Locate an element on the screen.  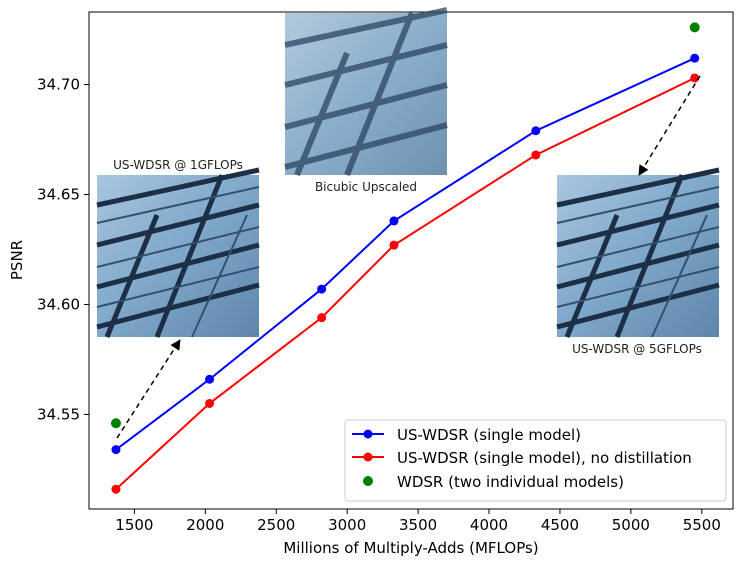
inset-1gflops: US-WDSR @ 1GFLOPs is located at coordinates (178, 247).